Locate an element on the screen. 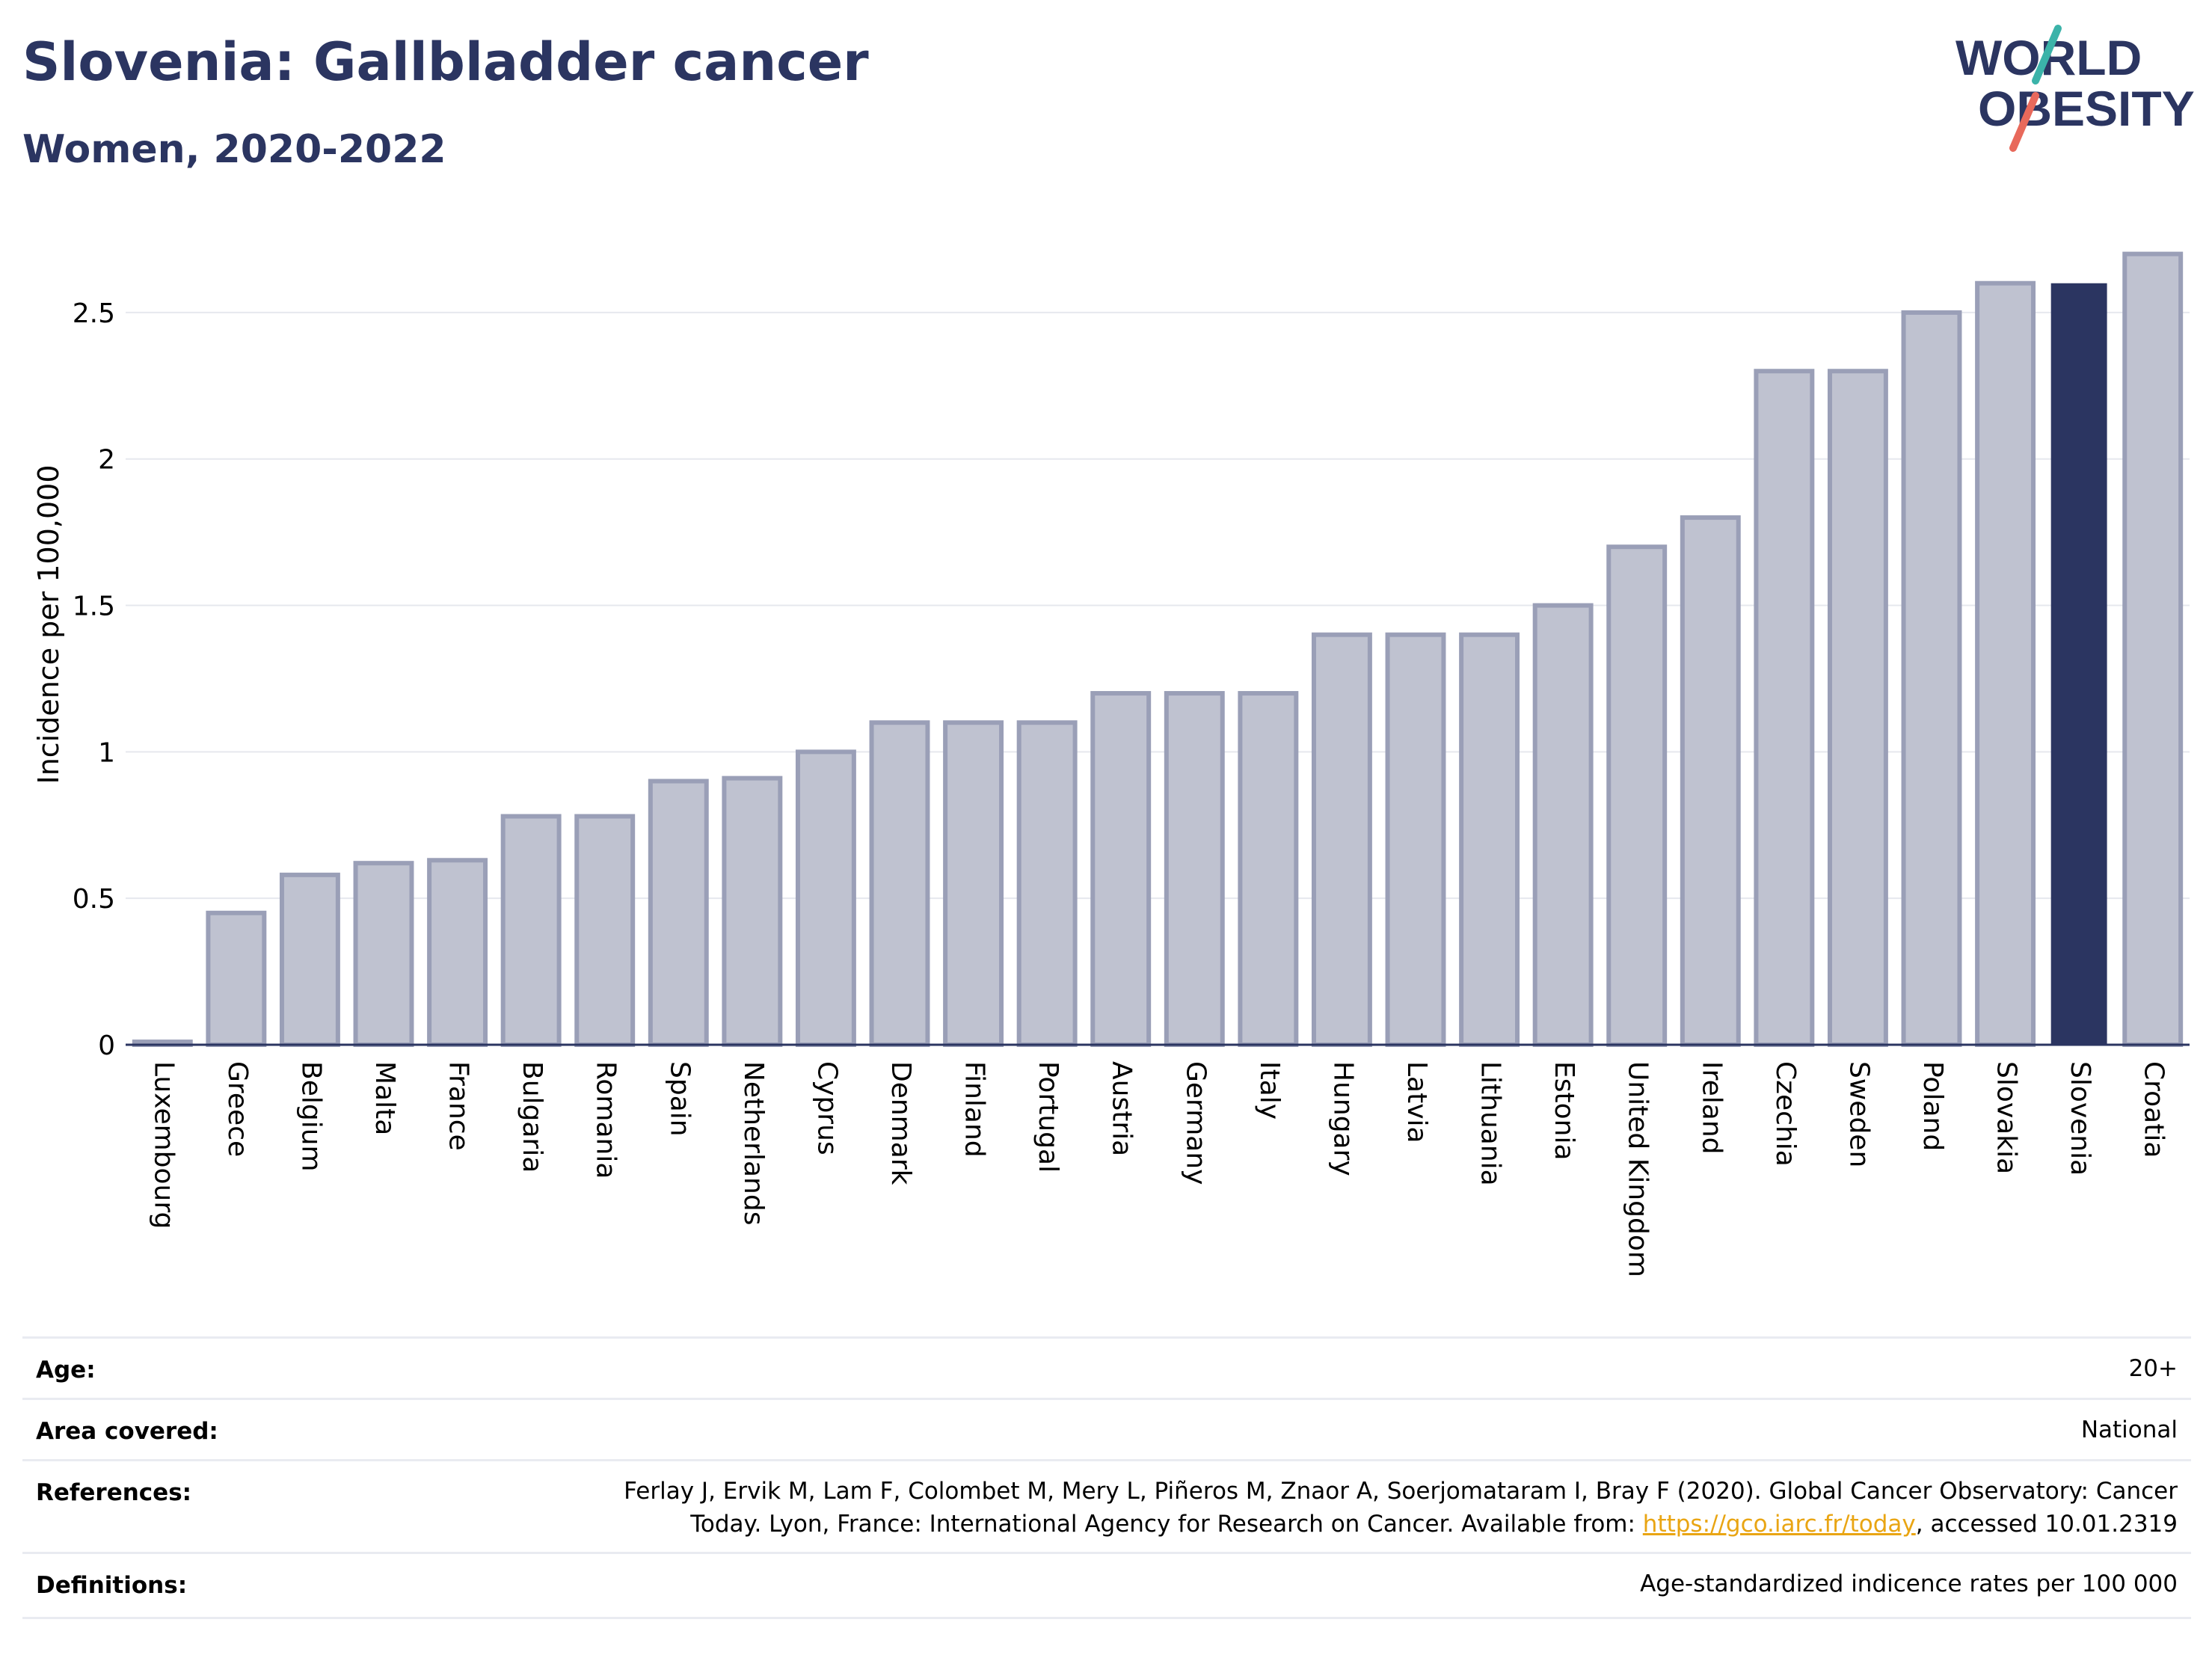 The height and width of the screenshot is (1655, 2212). bar-germany is located at coordinates (1194, 869).